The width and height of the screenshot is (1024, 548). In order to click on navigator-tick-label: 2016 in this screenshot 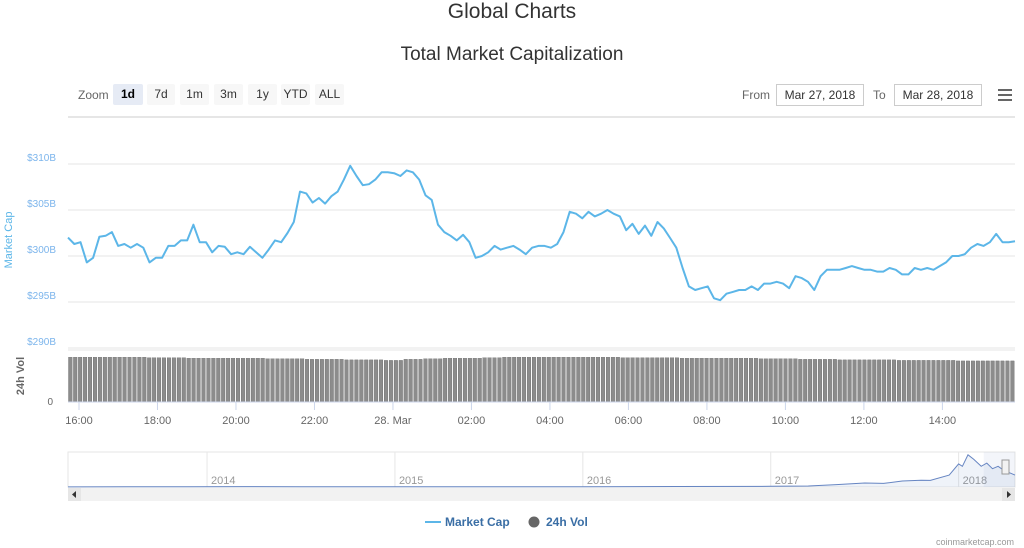, I will do `click(599, 481)`.